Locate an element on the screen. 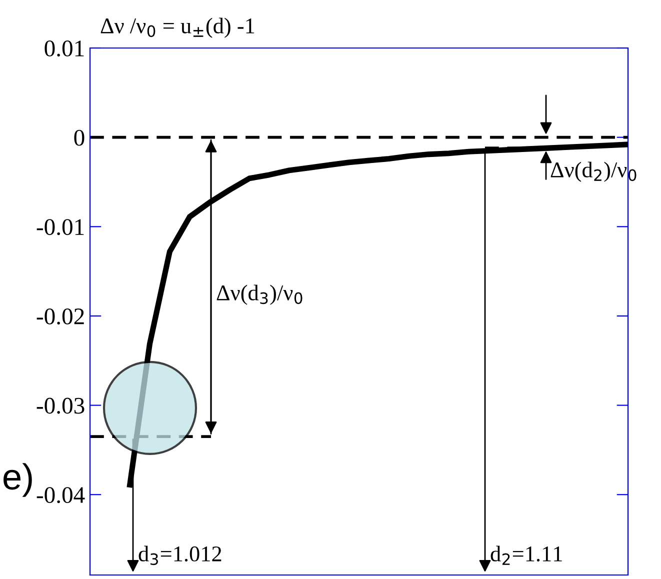 The width and height of the screenshot is (661, 579). y-tick-label: 0 is located at coordinates (79, 138).